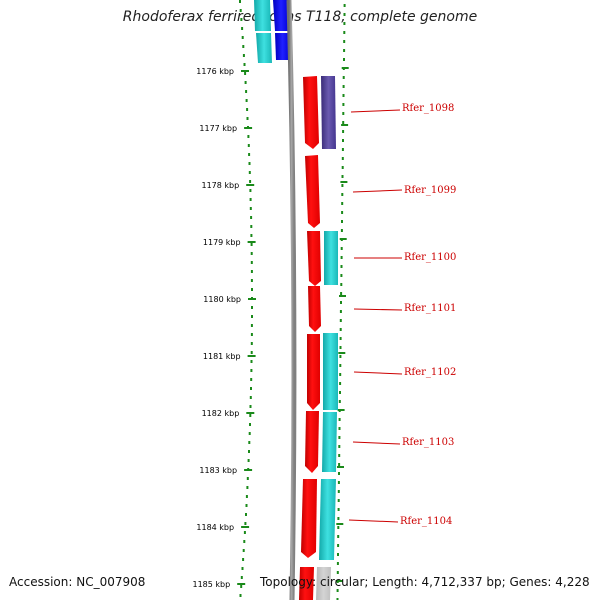 This screenshot has height=600, width=600. I want to click on forward-cds-track, so click(310, 338).